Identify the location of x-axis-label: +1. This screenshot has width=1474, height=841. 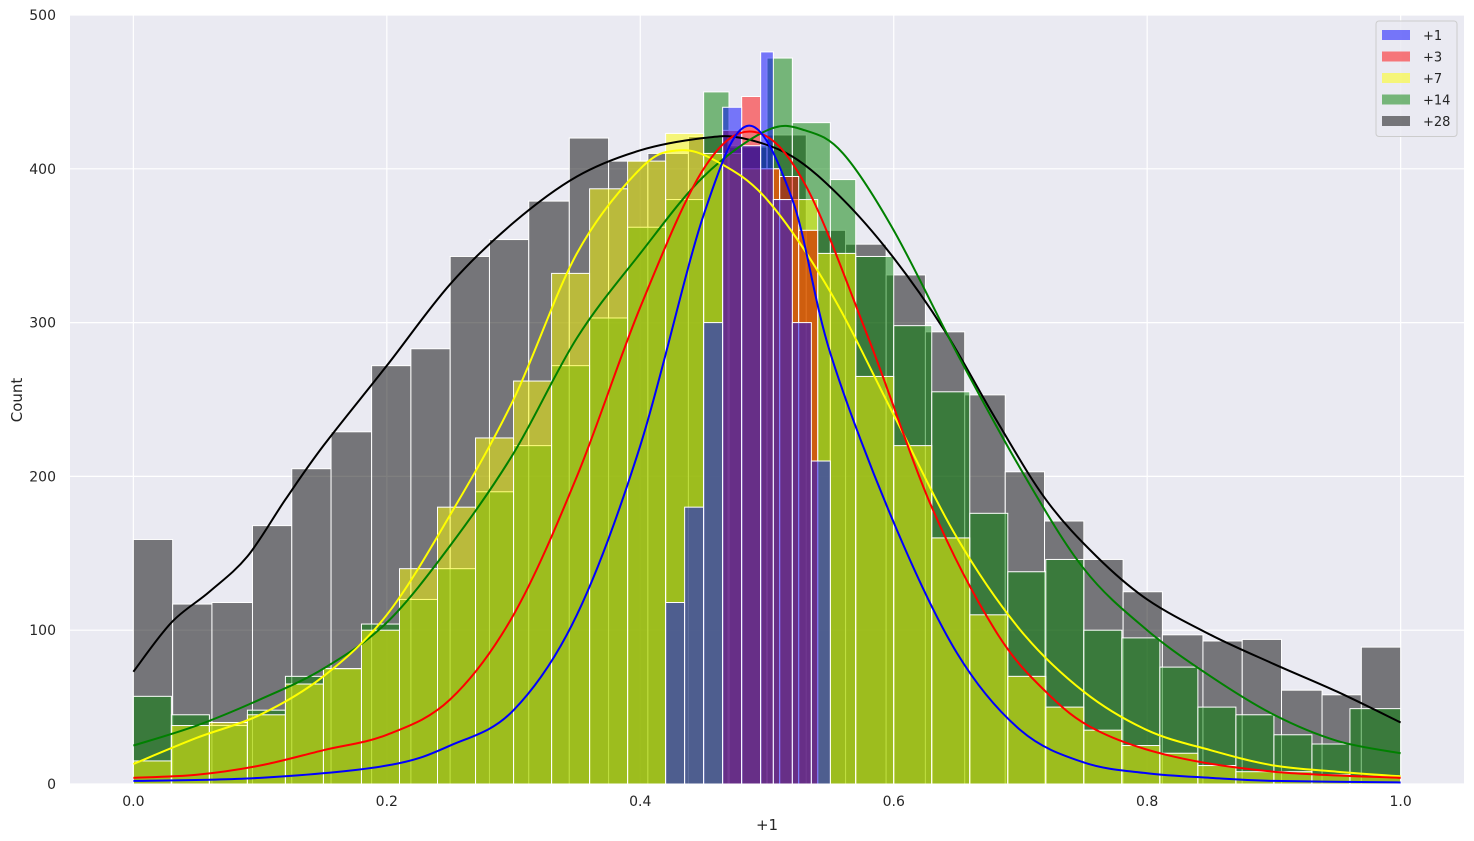
(767, 825).